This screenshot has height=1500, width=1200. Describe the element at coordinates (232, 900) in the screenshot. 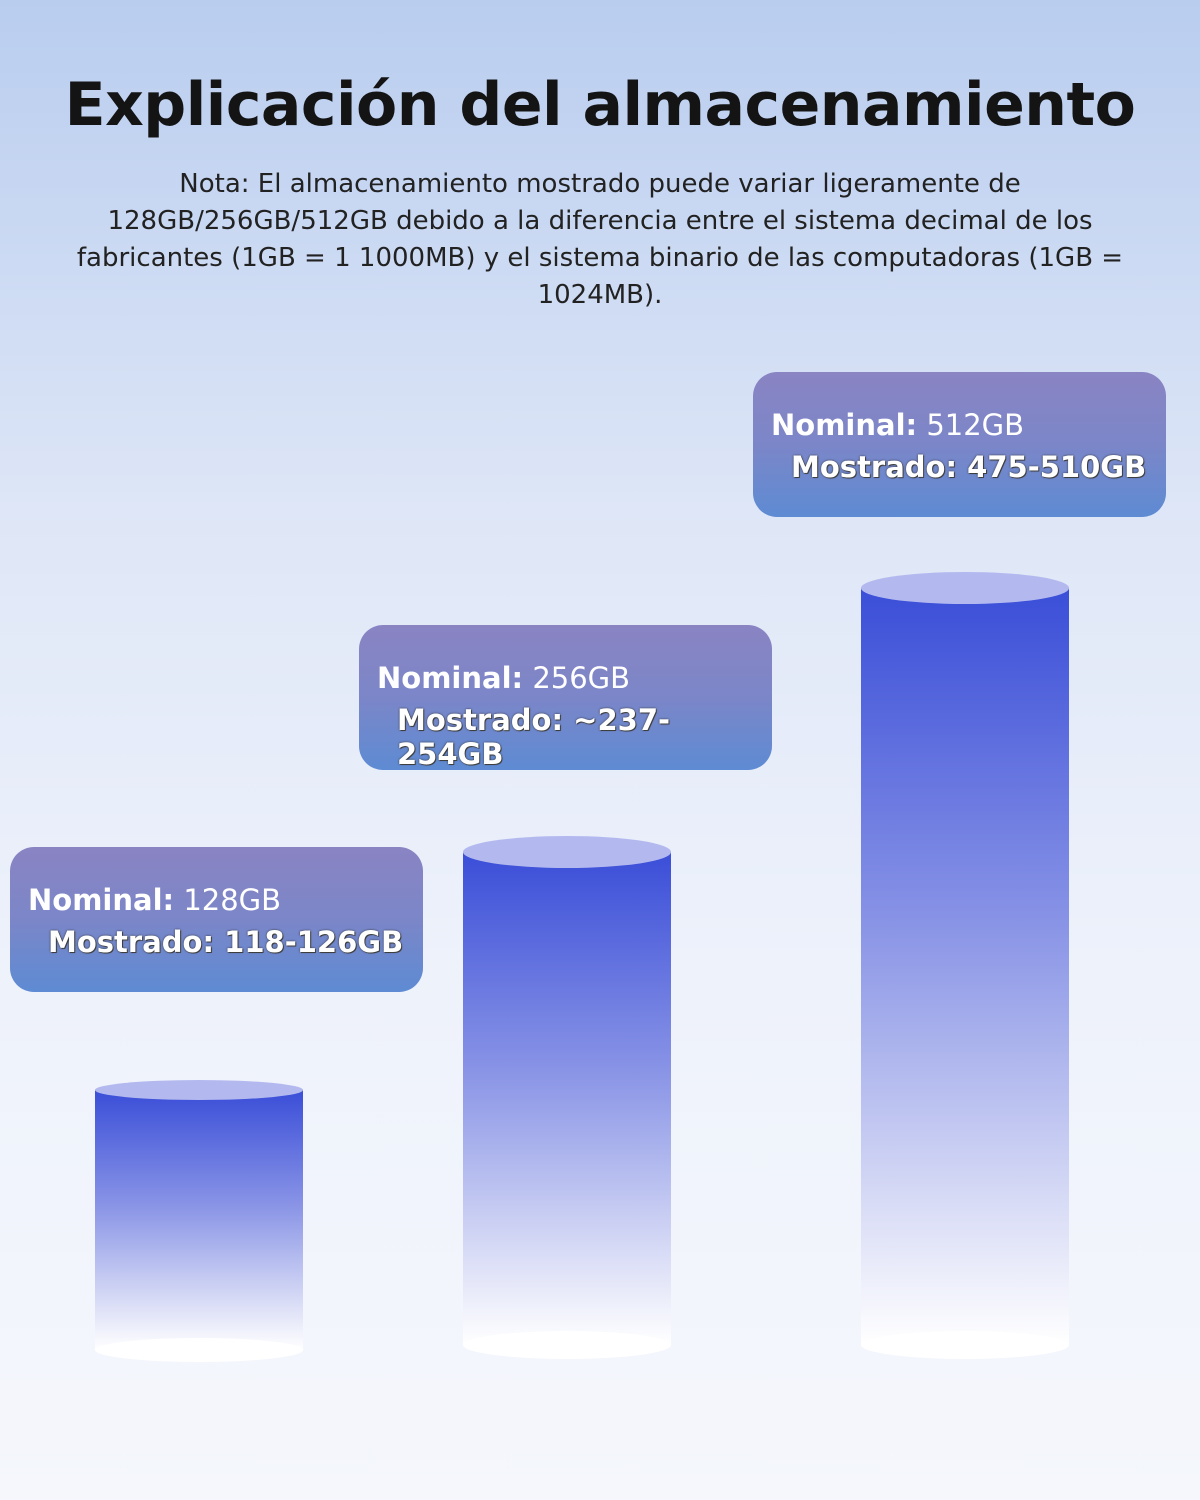

I see `nominal-value: 128GB` at that location.